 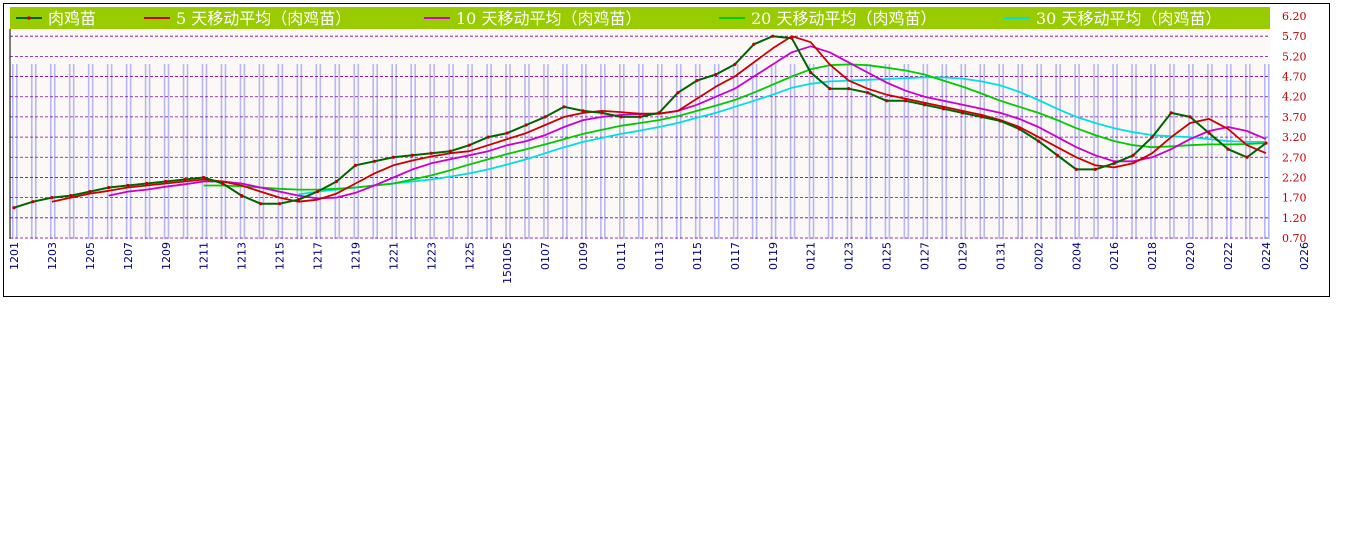 What do you see at coordinates (1294, 56) in the screenshot?
I see `y-tick-label: 5.20` at bounding box center [1294, 56].